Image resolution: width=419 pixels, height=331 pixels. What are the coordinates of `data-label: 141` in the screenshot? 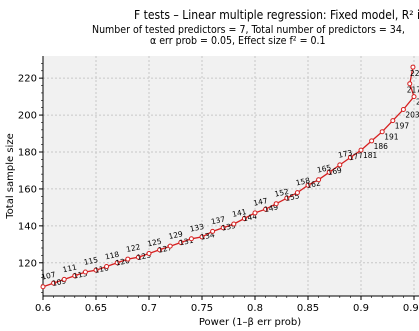 It's located at (239, 213).